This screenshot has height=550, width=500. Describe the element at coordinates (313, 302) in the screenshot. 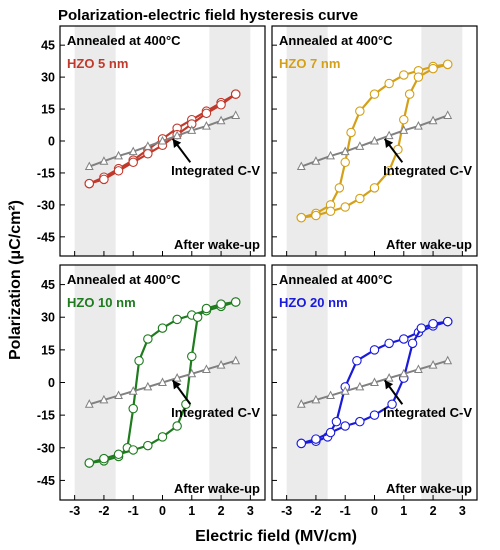

I see `sample-label: HZO 20 nm` at that location.